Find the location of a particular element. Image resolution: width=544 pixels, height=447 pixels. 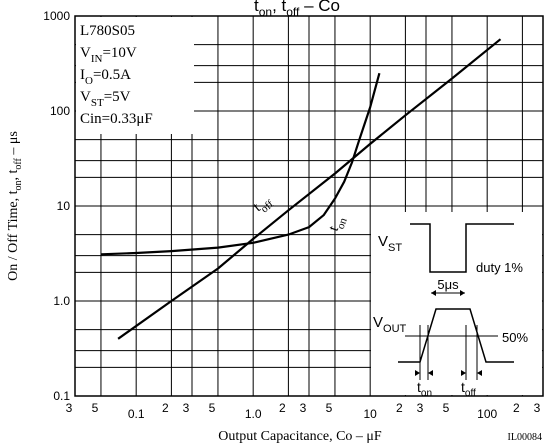

x-tick-label: 100 is located at coordinates (487, 414).